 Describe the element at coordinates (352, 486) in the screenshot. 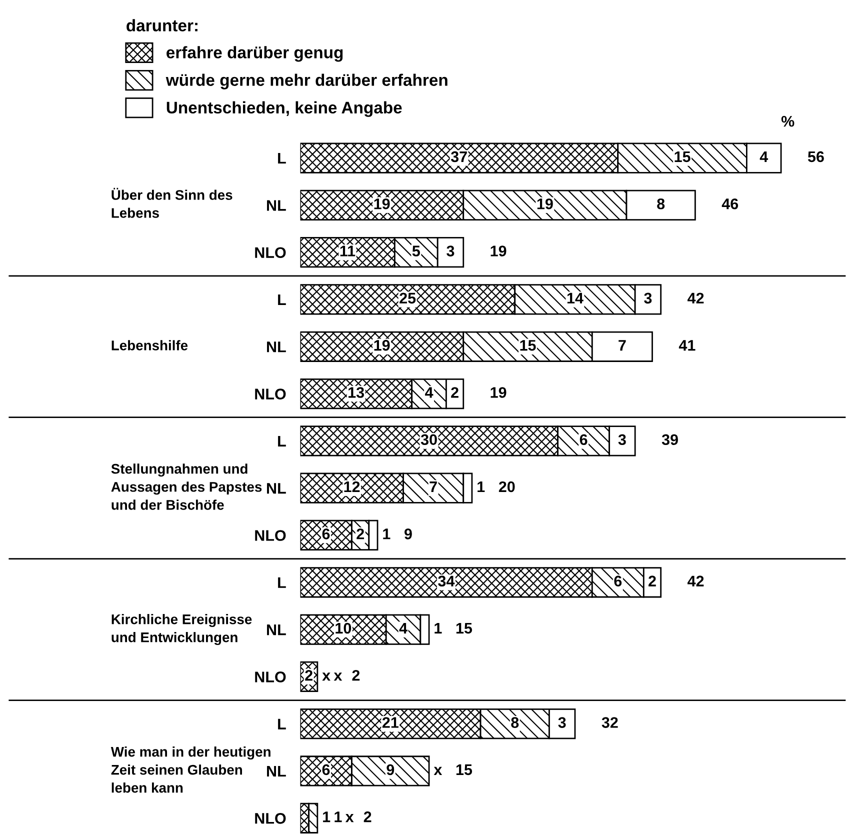

I see `data-label: 12` at that location.